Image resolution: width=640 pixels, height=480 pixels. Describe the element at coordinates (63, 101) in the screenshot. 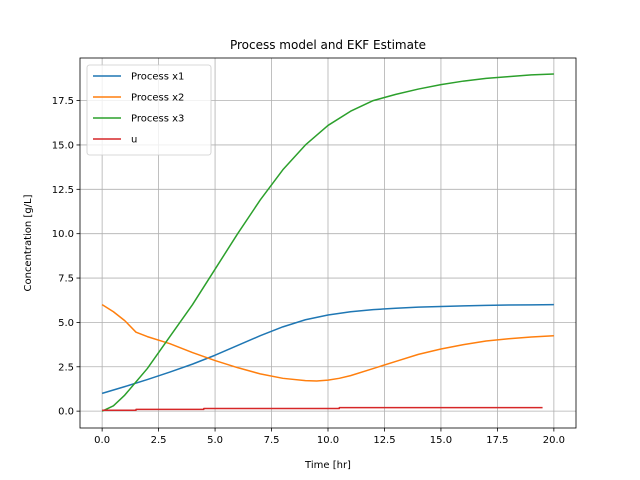

I see `y-tick-label: 17.5` at that location.